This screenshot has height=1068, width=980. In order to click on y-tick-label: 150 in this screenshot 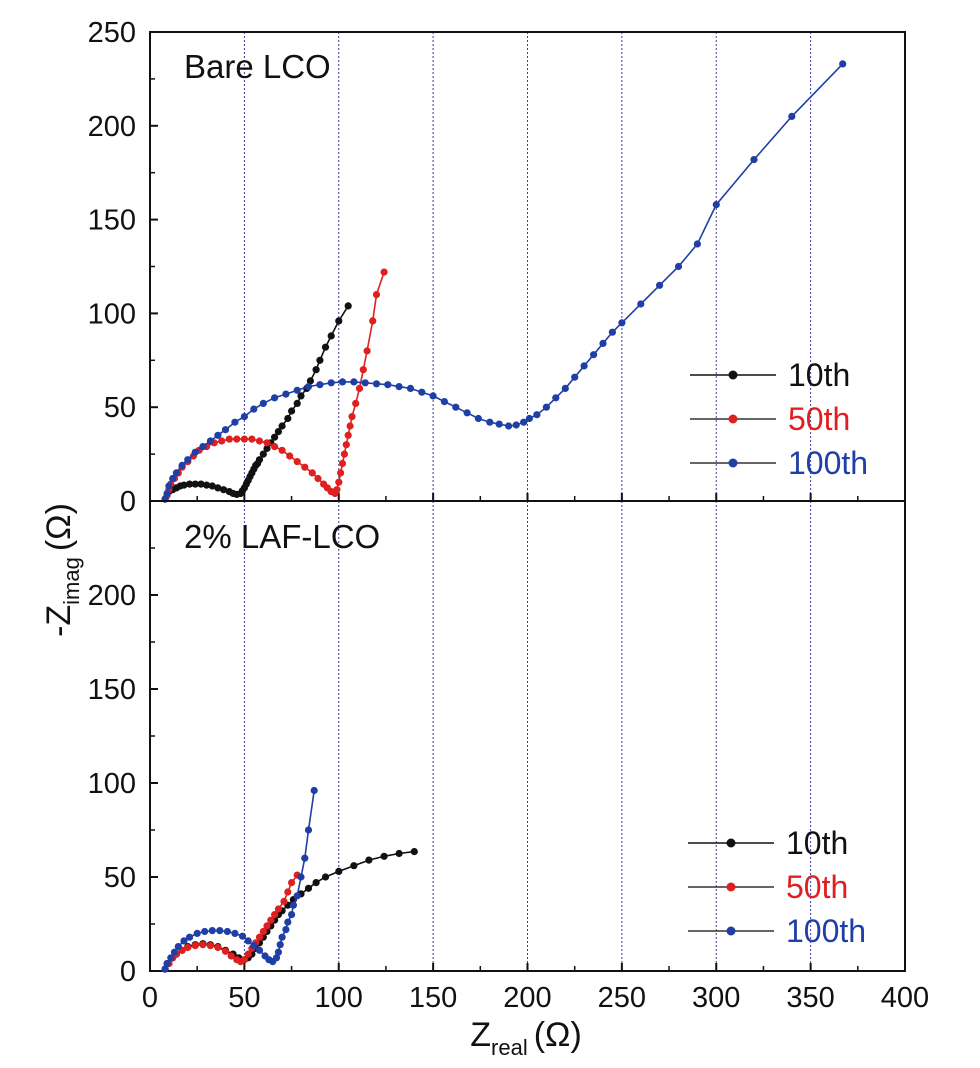, I will do `click(112, 690)`.